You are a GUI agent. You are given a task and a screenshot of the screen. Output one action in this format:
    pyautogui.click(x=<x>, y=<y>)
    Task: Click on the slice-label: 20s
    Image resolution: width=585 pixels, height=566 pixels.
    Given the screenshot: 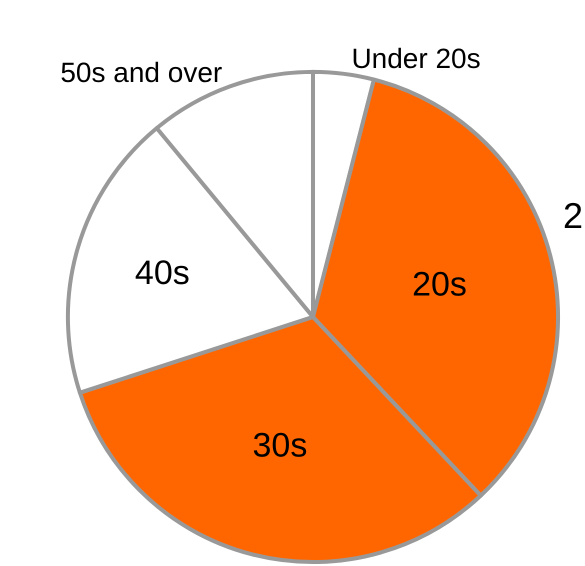 What is the action you would take?
    pyautogui.click(x=439, y=284)
    